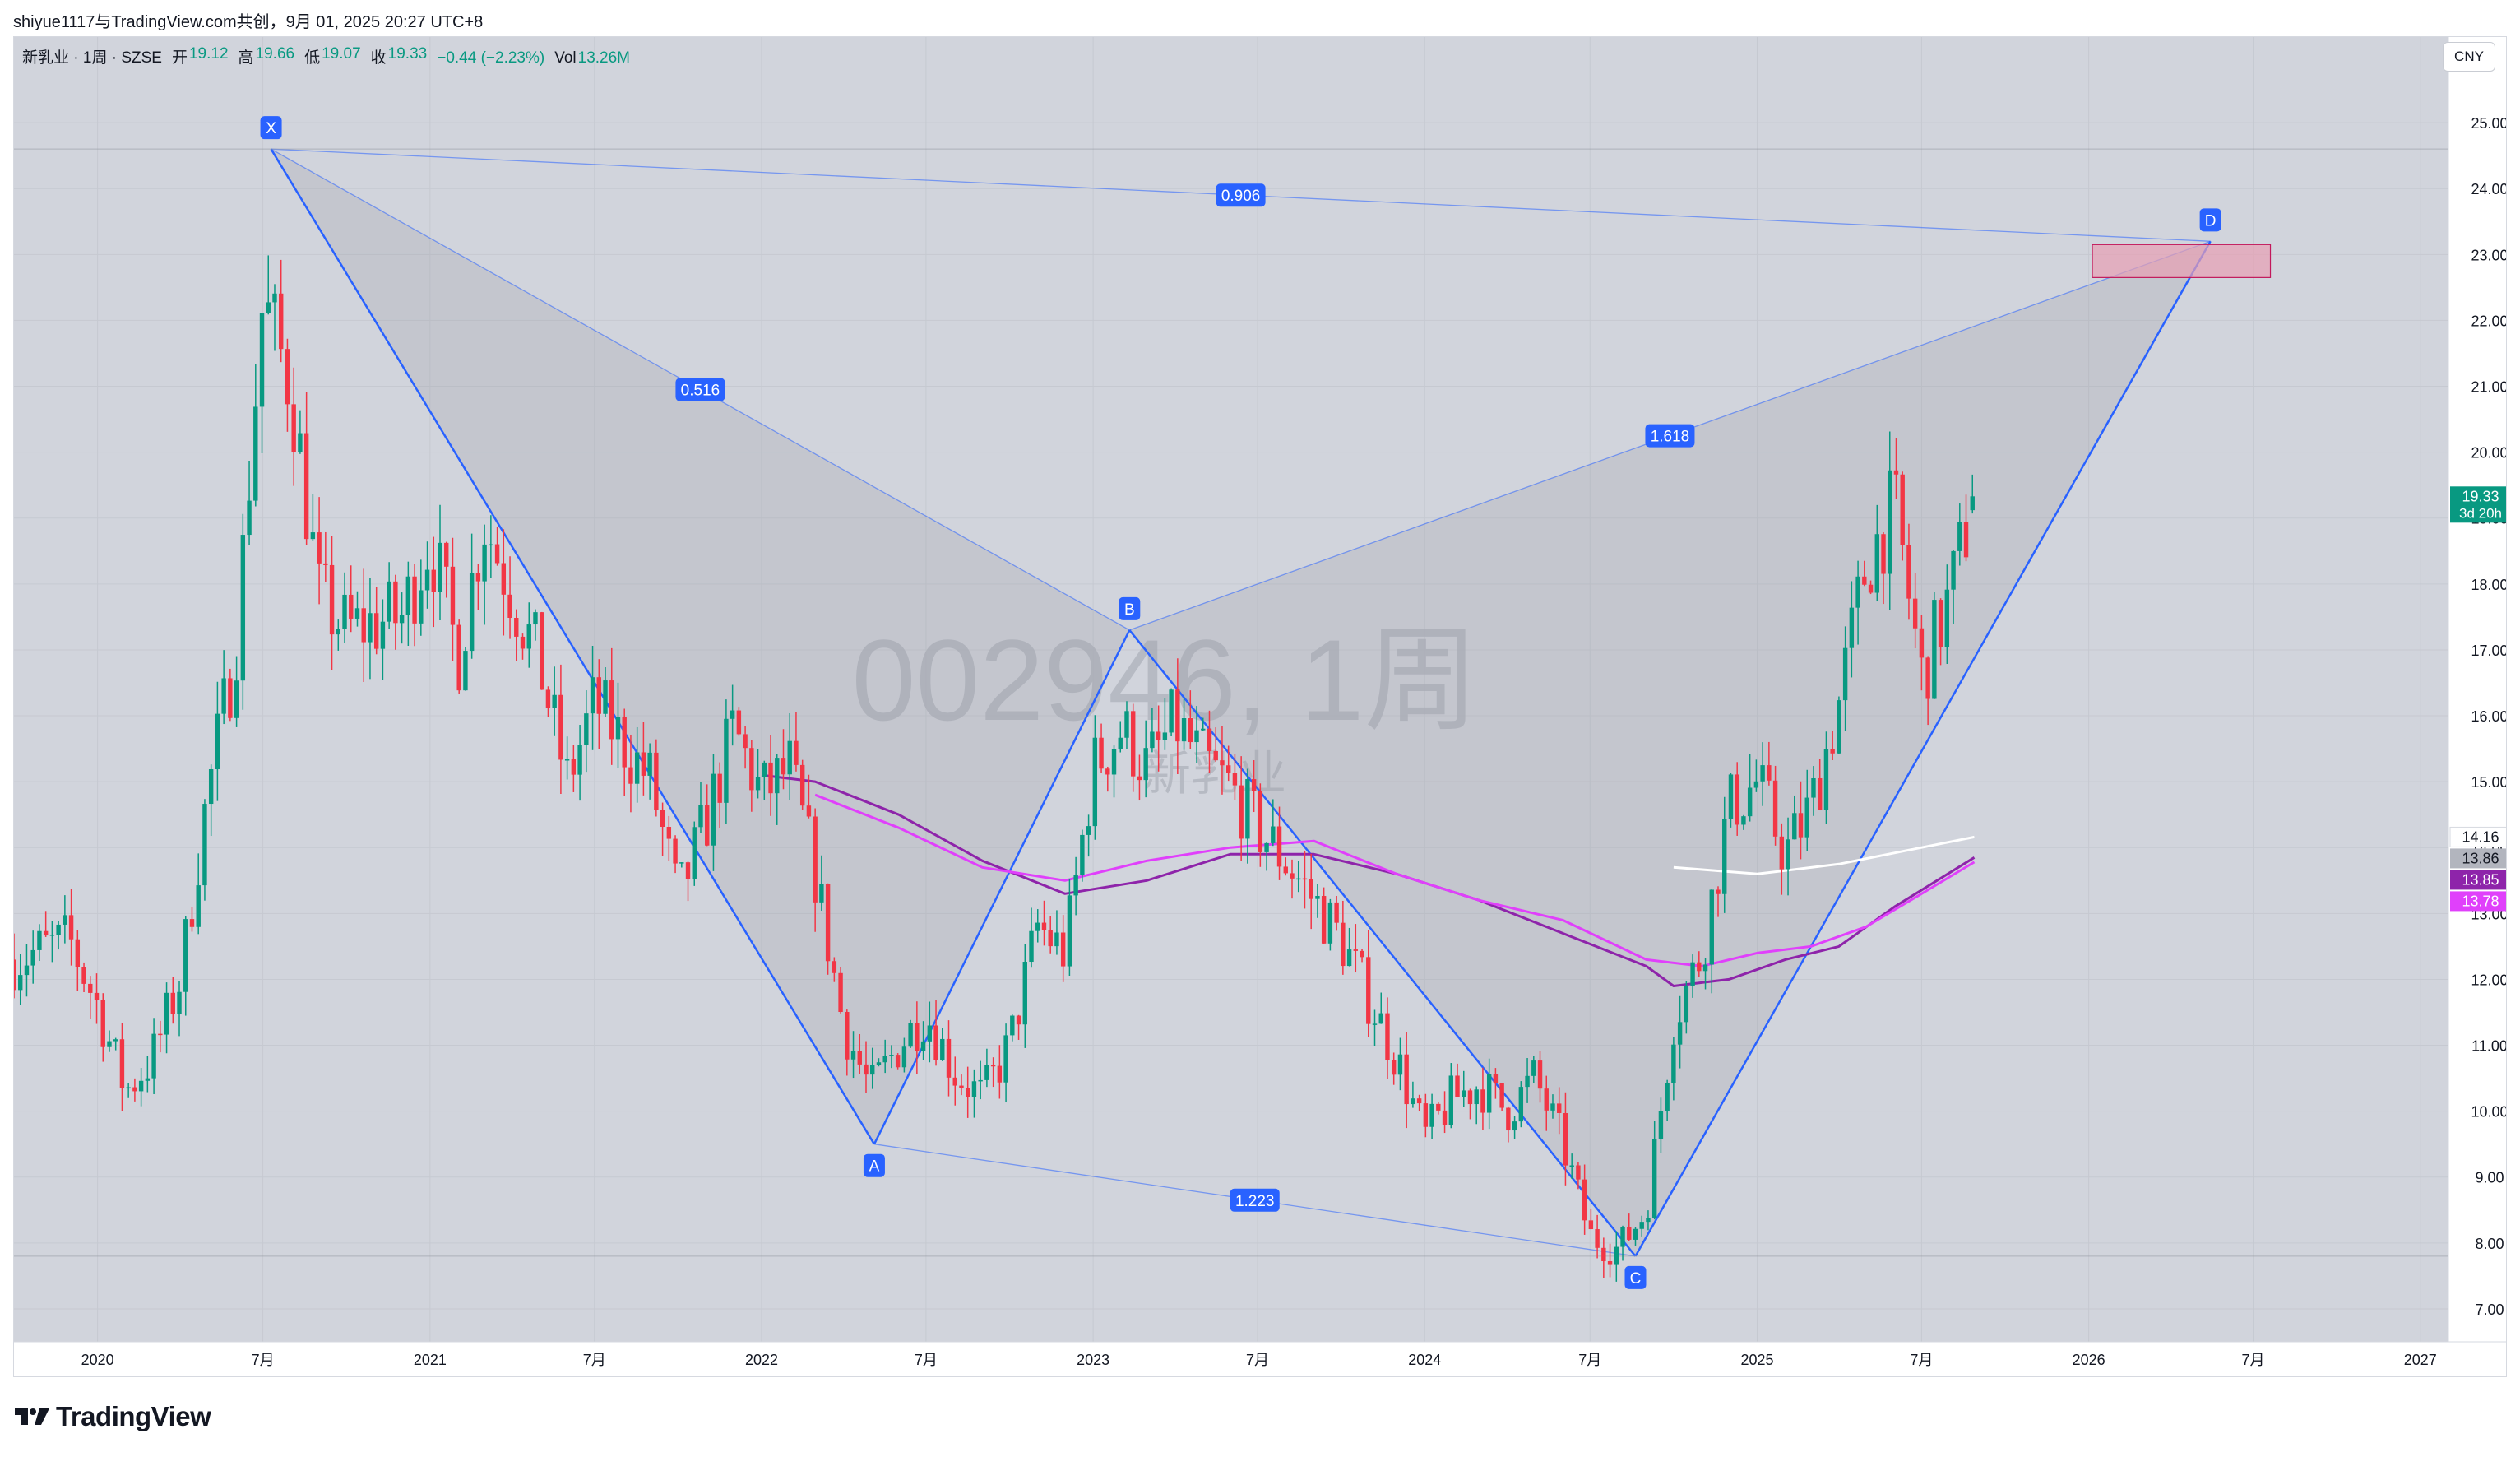 Image resolution: width=2520 pixels, height=1457 pixels. I want to click on price-axis, so click(2477, 706).